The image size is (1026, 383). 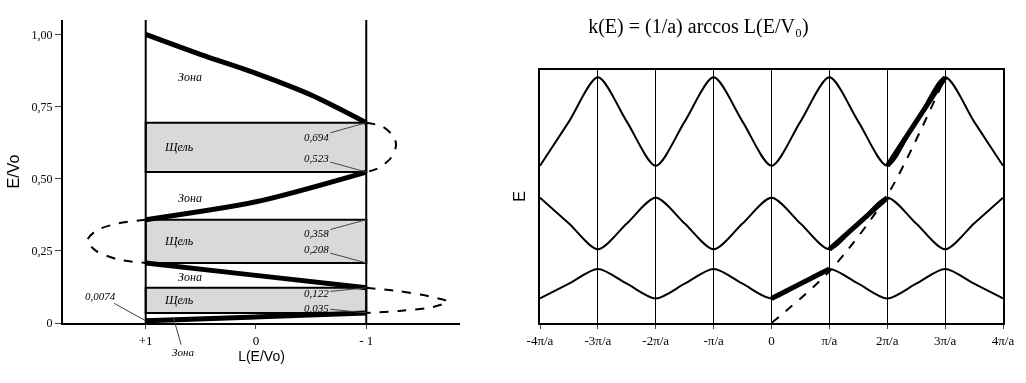 I want to click on x-tick-label: π/a, so click(x=829, y=340).